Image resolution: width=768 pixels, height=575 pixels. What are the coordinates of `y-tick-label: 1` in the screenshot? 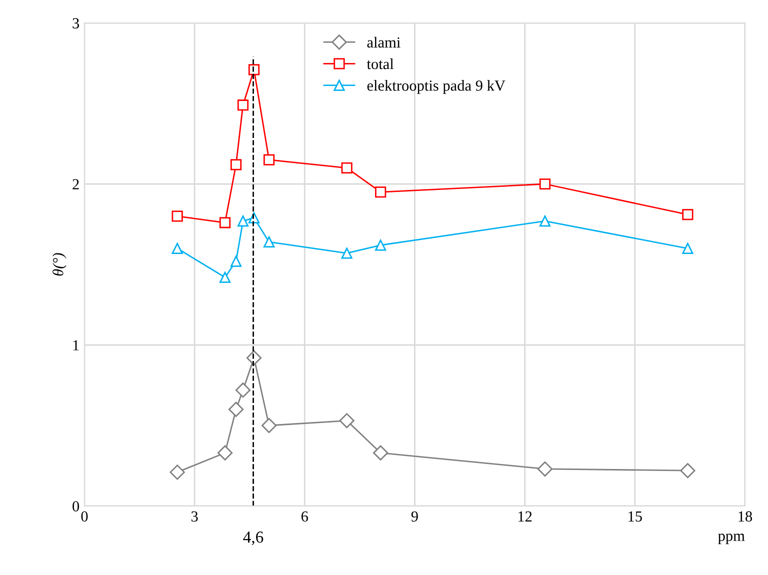 It's located at (76, 345).